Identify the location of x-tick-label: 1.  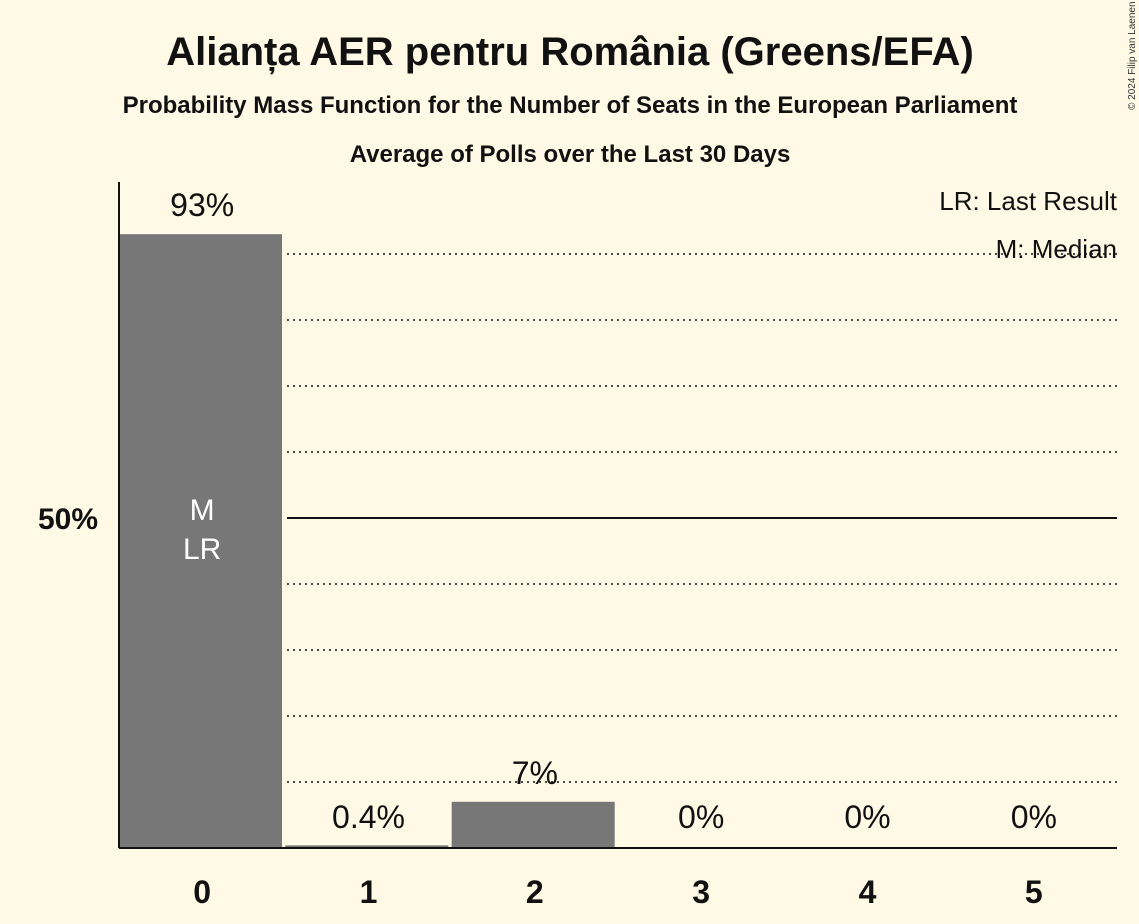
(369, 892).